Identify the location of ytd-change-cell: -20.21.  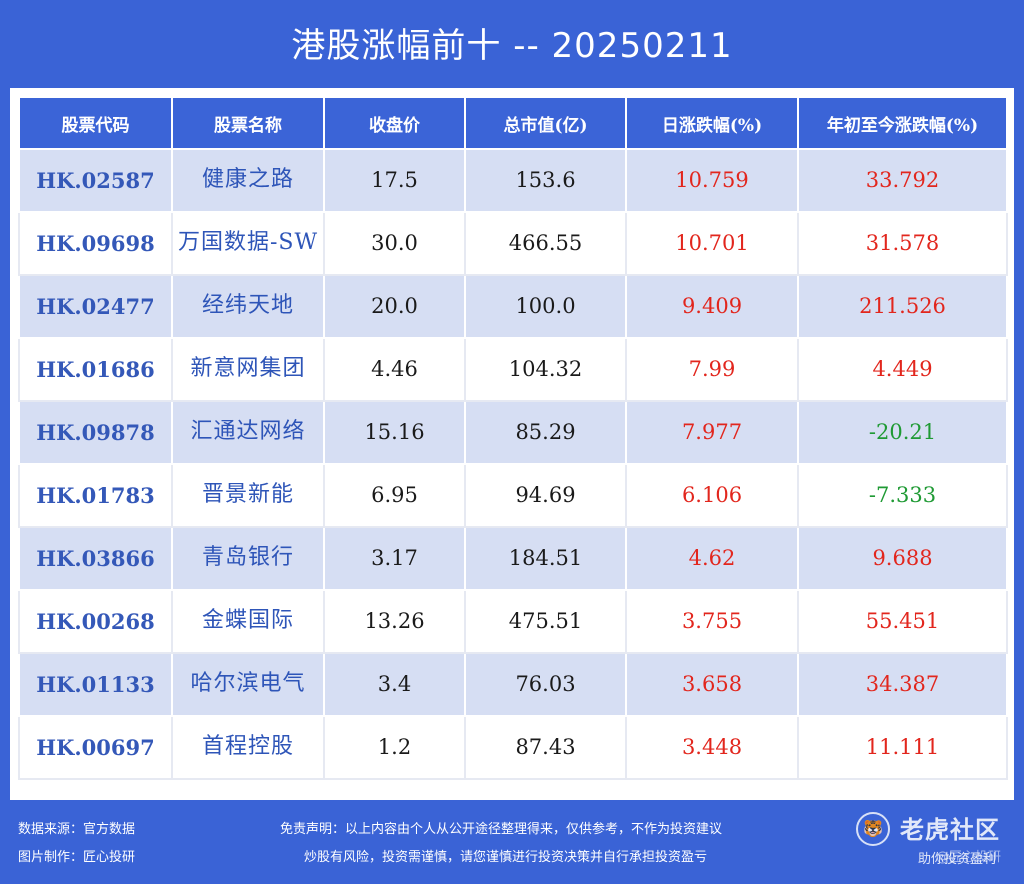
(902, 432).